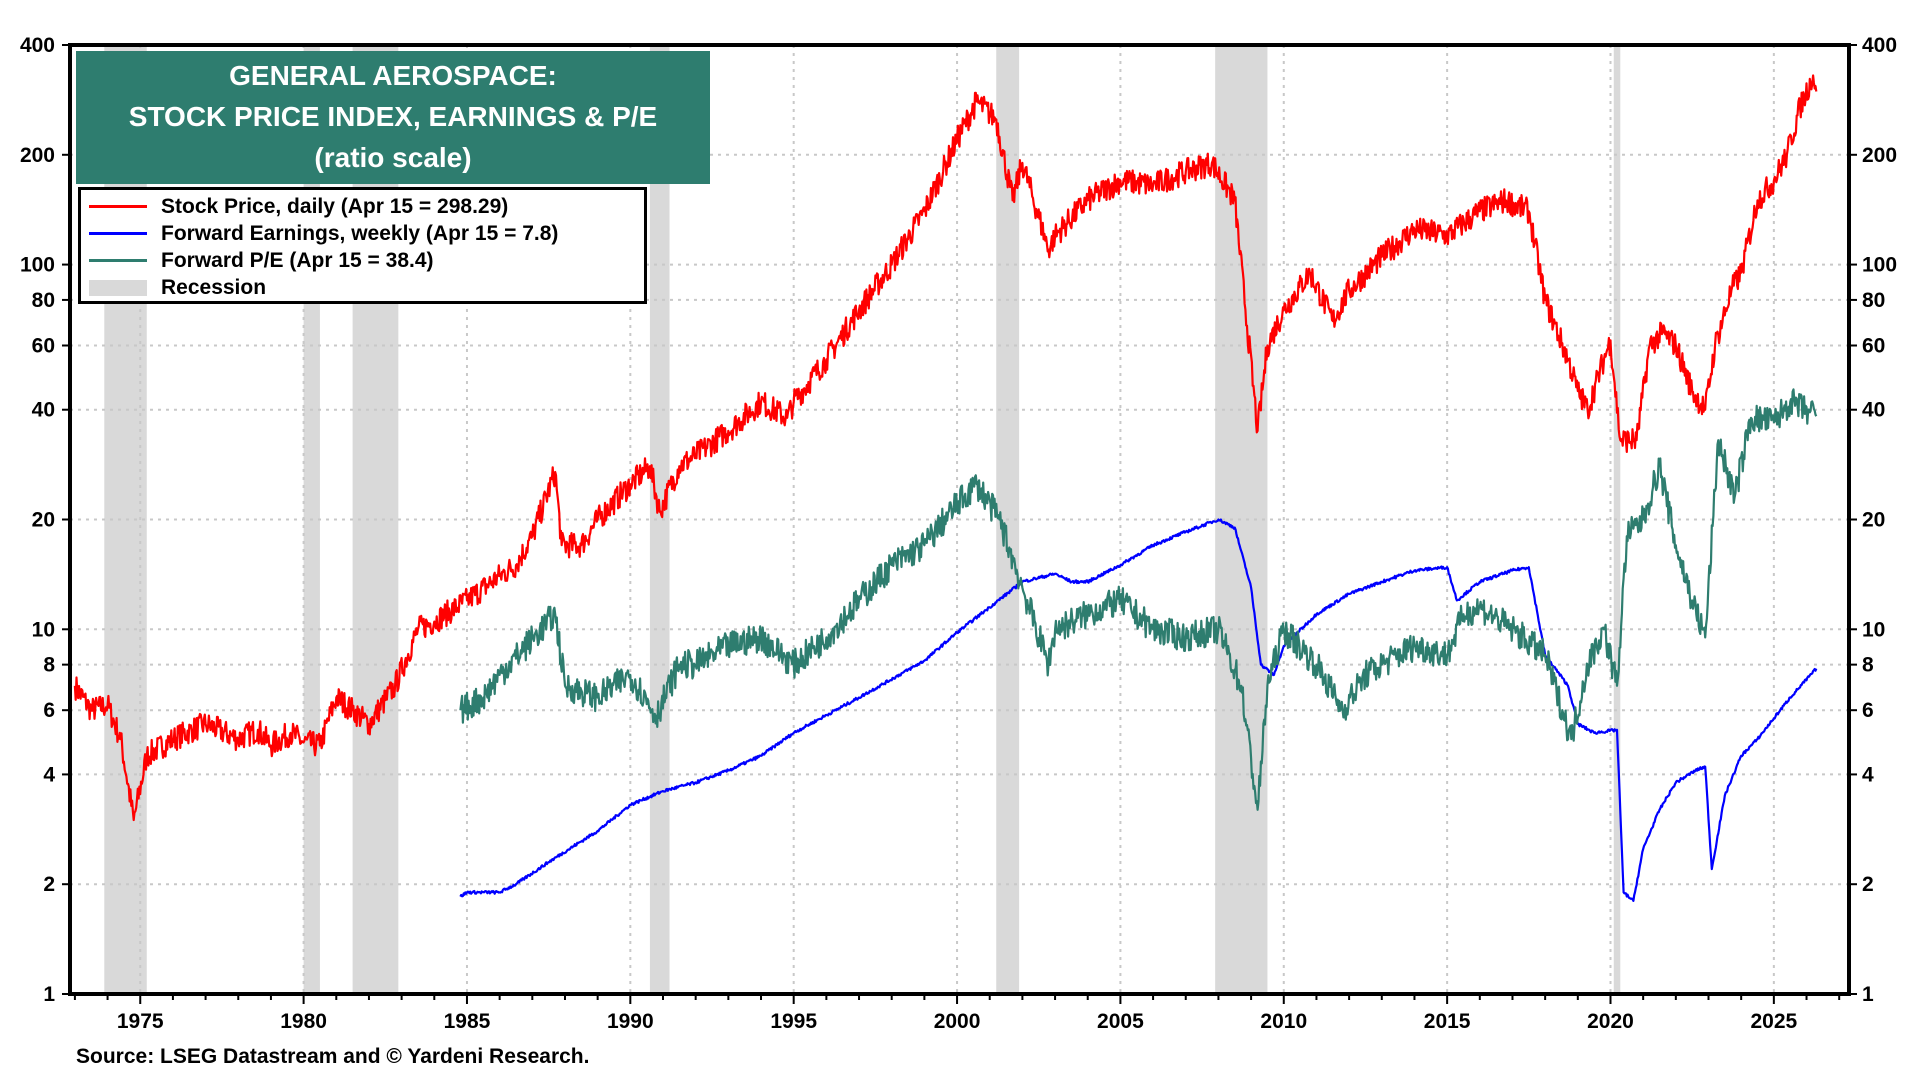 The image size is (1920, 1080). What do you see at coordinates (793, 1021) in the screenshot?
I see `x-tick-label: 1995` at bounding box center [793, 1021].